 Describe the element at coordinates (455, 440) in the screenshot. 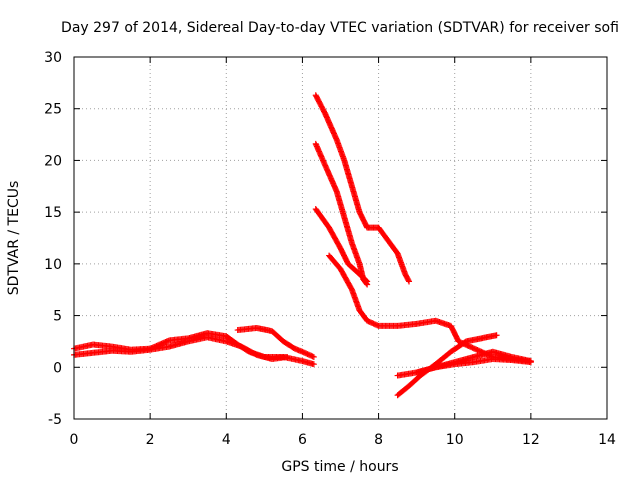

I see `x-tick-label: 10` at that location.